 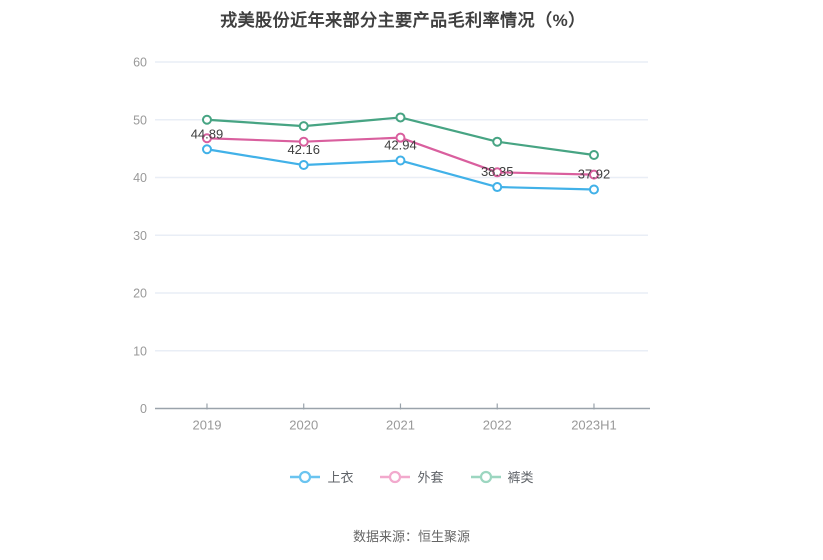 I want to click on data-label-上衣-2022: 38.35, so click(x=497, y=171).